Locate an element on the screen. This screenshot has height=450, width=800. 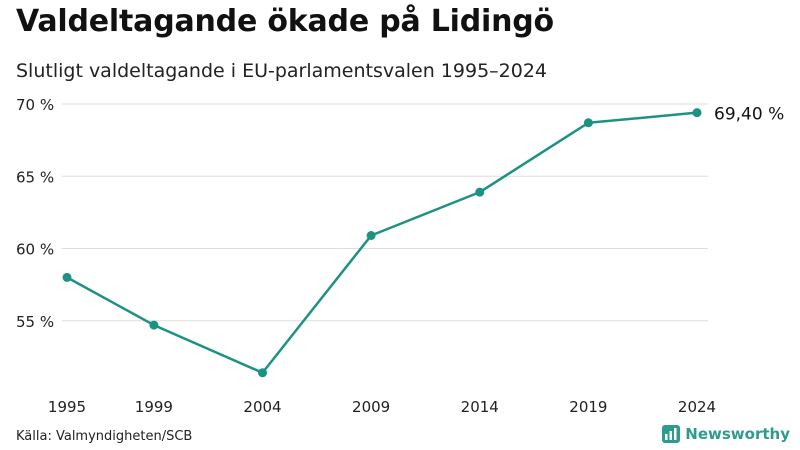
brand-name: Newsworthy is located at coordinates (737, 434).